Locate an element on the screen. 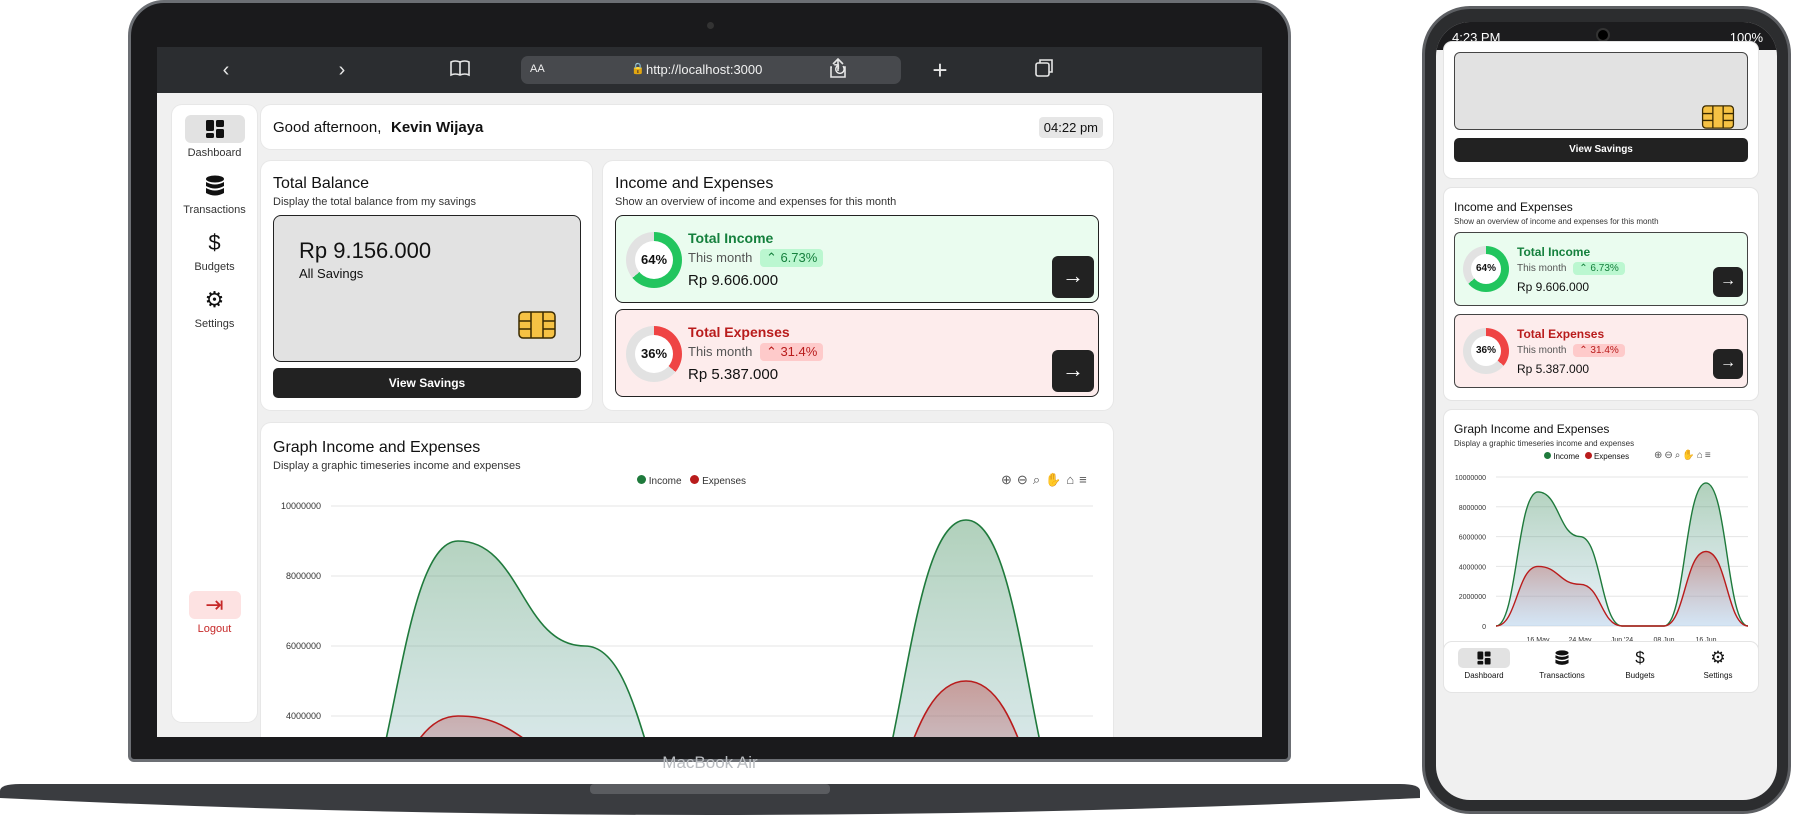 The image size is (1793, 816). tab-settings: ⚙ Settings is located at coordinates (1718, 664).